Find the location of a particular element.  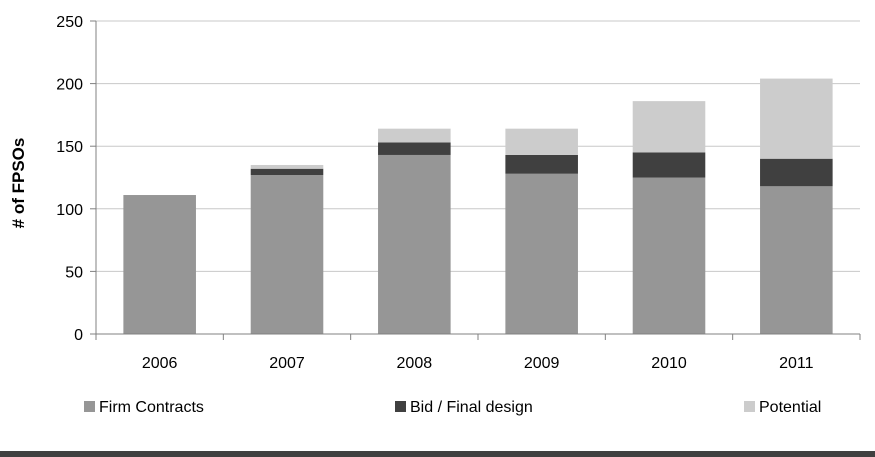

bottom-rule is located at coordinates (437, 454).